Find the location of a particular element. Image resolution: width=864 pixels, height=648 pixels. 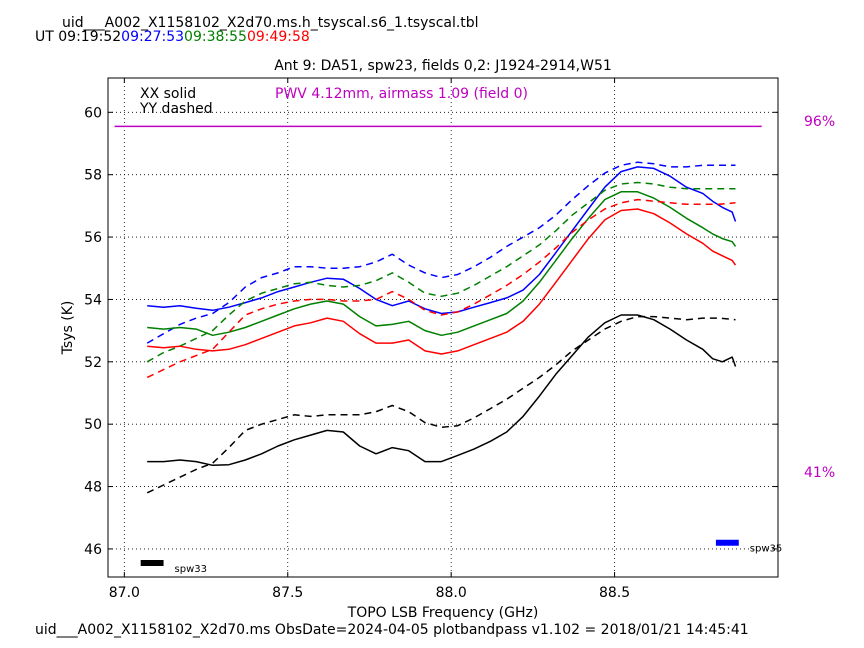

ut-time-3: 09:49:58 is located at coordinates (278, 37).